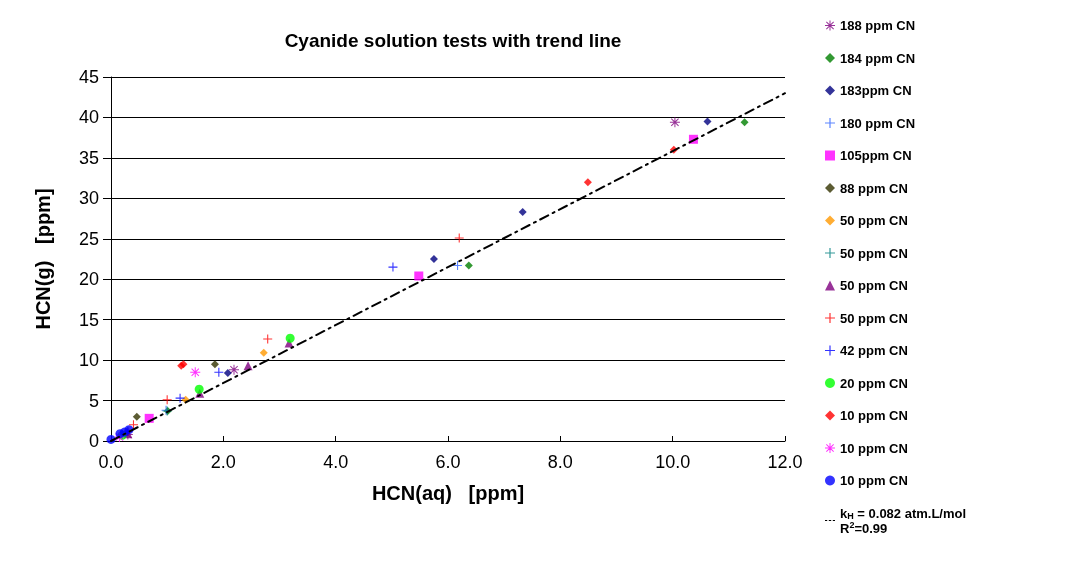 The width and height of the screenshot is (1066, 581). Describe the element at coordinates (88, 198) in the screenshot. I see `y-tick-label: 30` at that location.